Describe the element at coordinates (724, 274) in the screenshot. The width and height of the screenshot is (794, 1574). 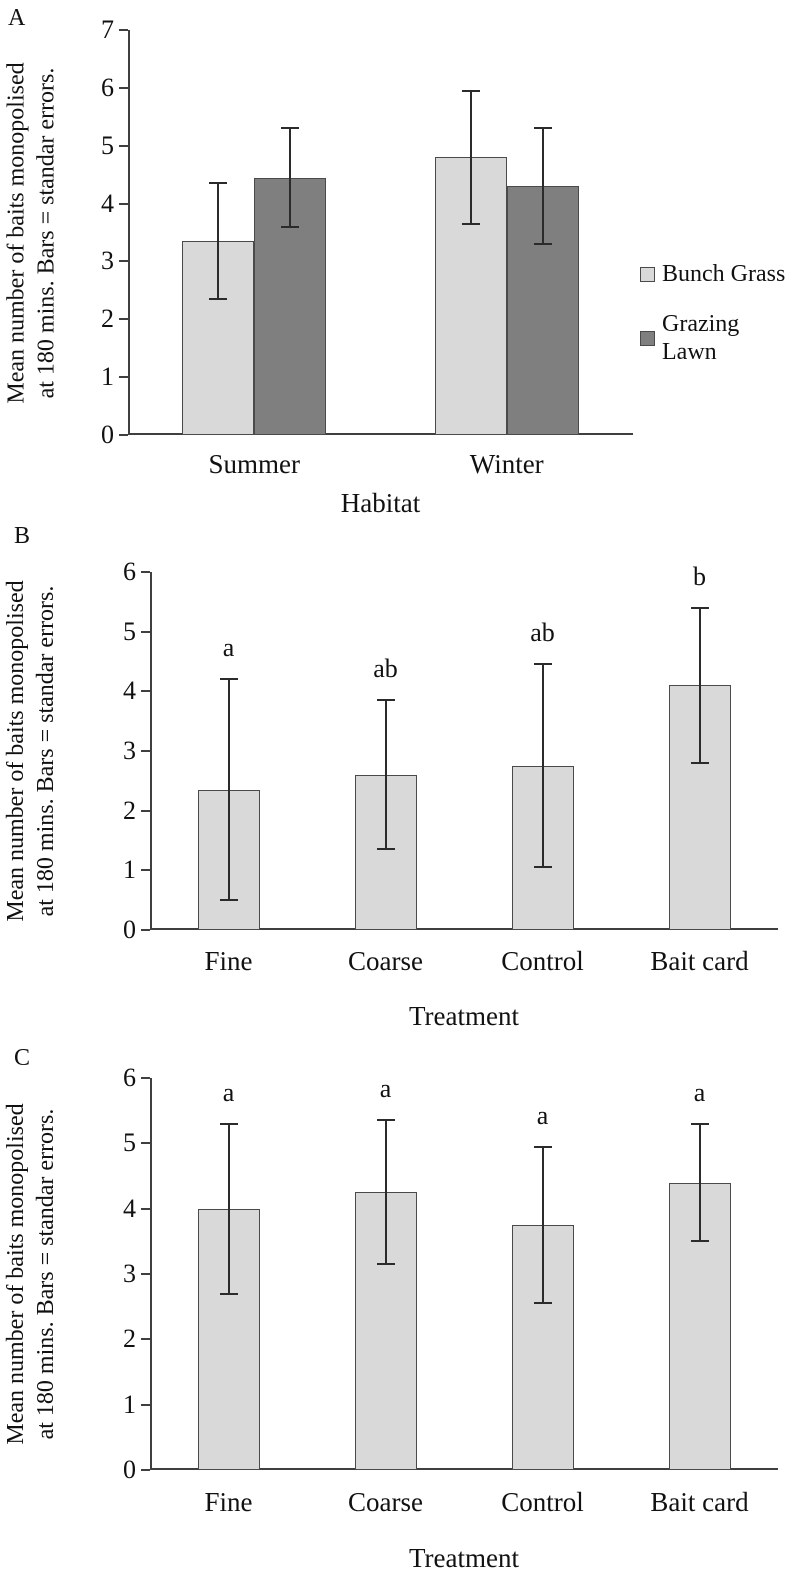
I see `legend-label: Bunch Grass` at that location.